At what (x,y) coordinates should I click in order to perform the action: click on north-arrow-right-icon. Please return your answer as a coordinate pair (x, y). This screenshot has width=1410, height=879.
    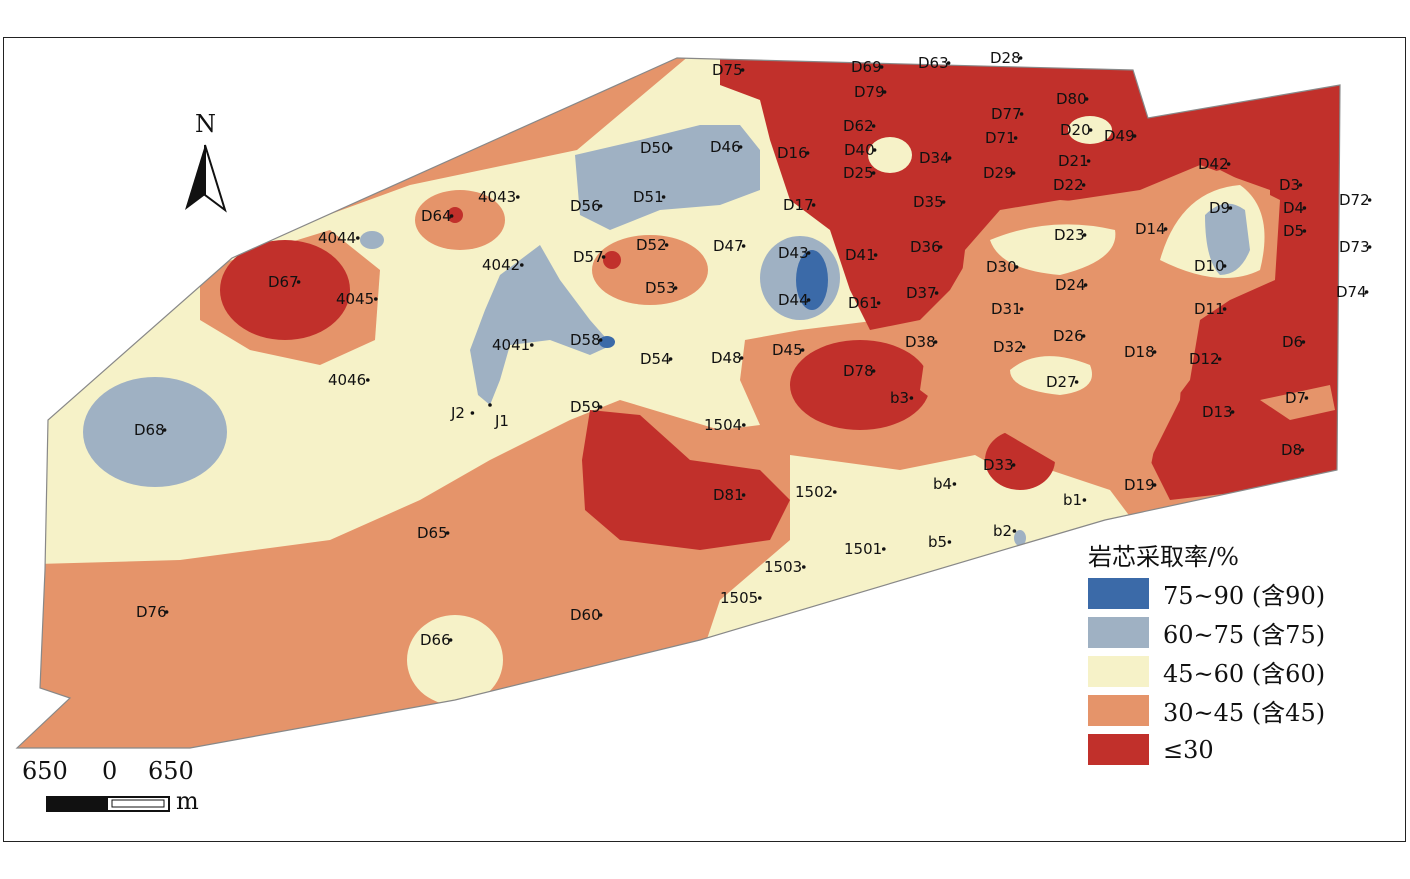
    Looking at the image, I should click on (215, 178).